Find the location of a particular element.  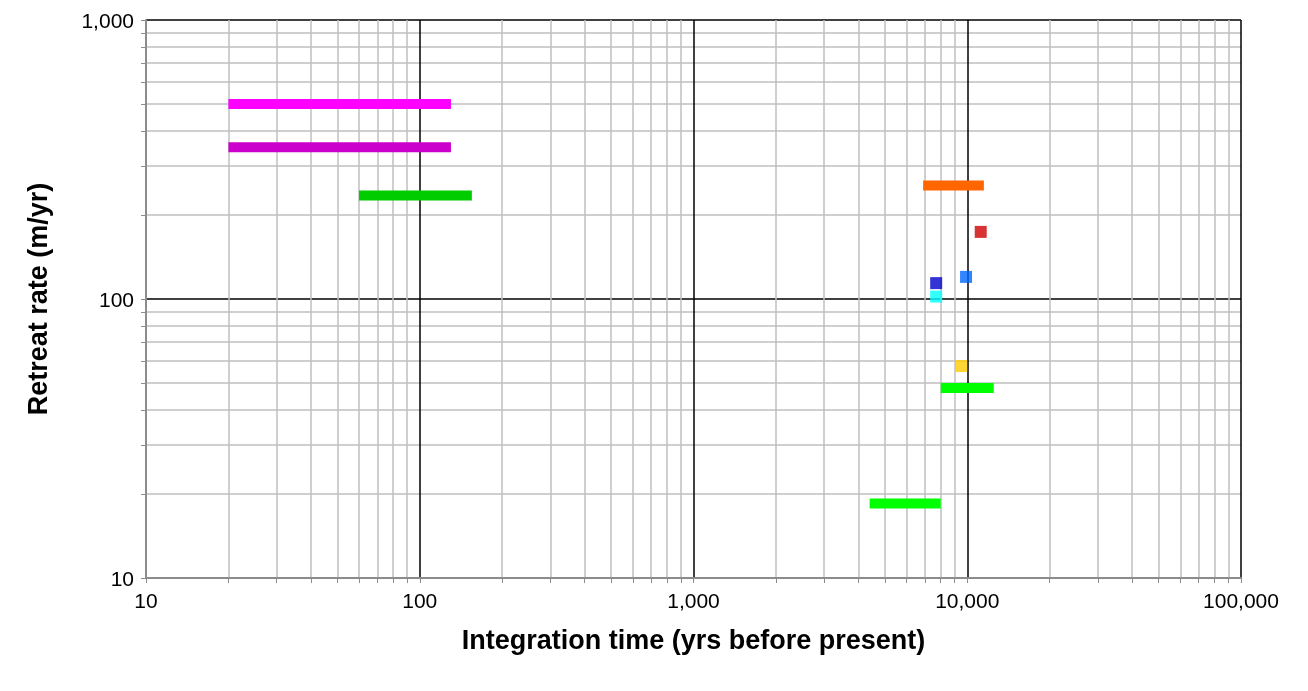

y-tick-label: 100 is located at coordinates (116, 299).